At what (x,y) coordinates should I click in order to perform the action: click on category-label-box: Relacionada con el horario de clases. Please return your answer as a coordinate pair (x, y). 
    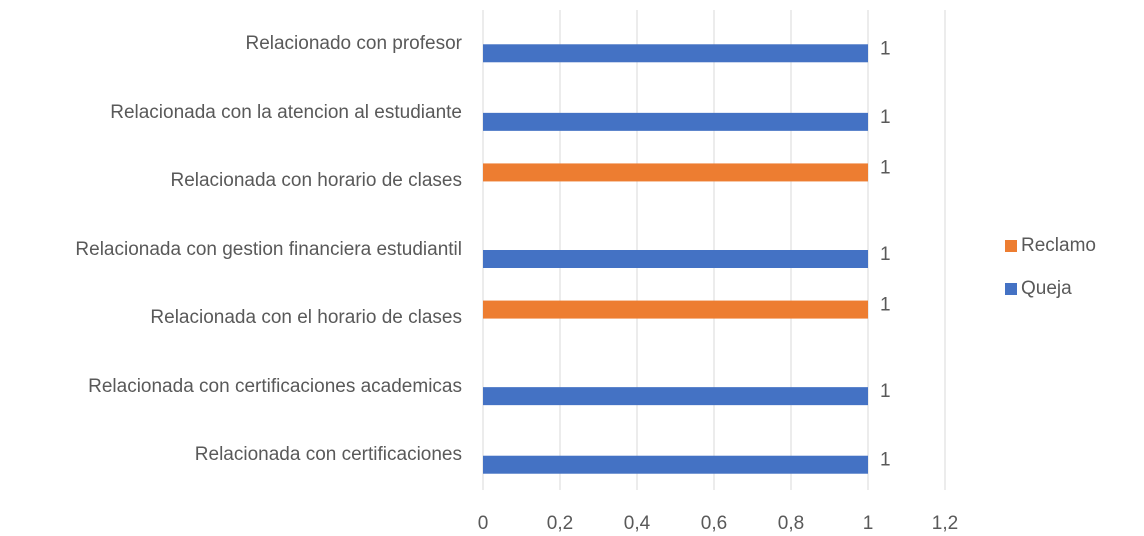
    Looking at the image, I should click on (237, 318).